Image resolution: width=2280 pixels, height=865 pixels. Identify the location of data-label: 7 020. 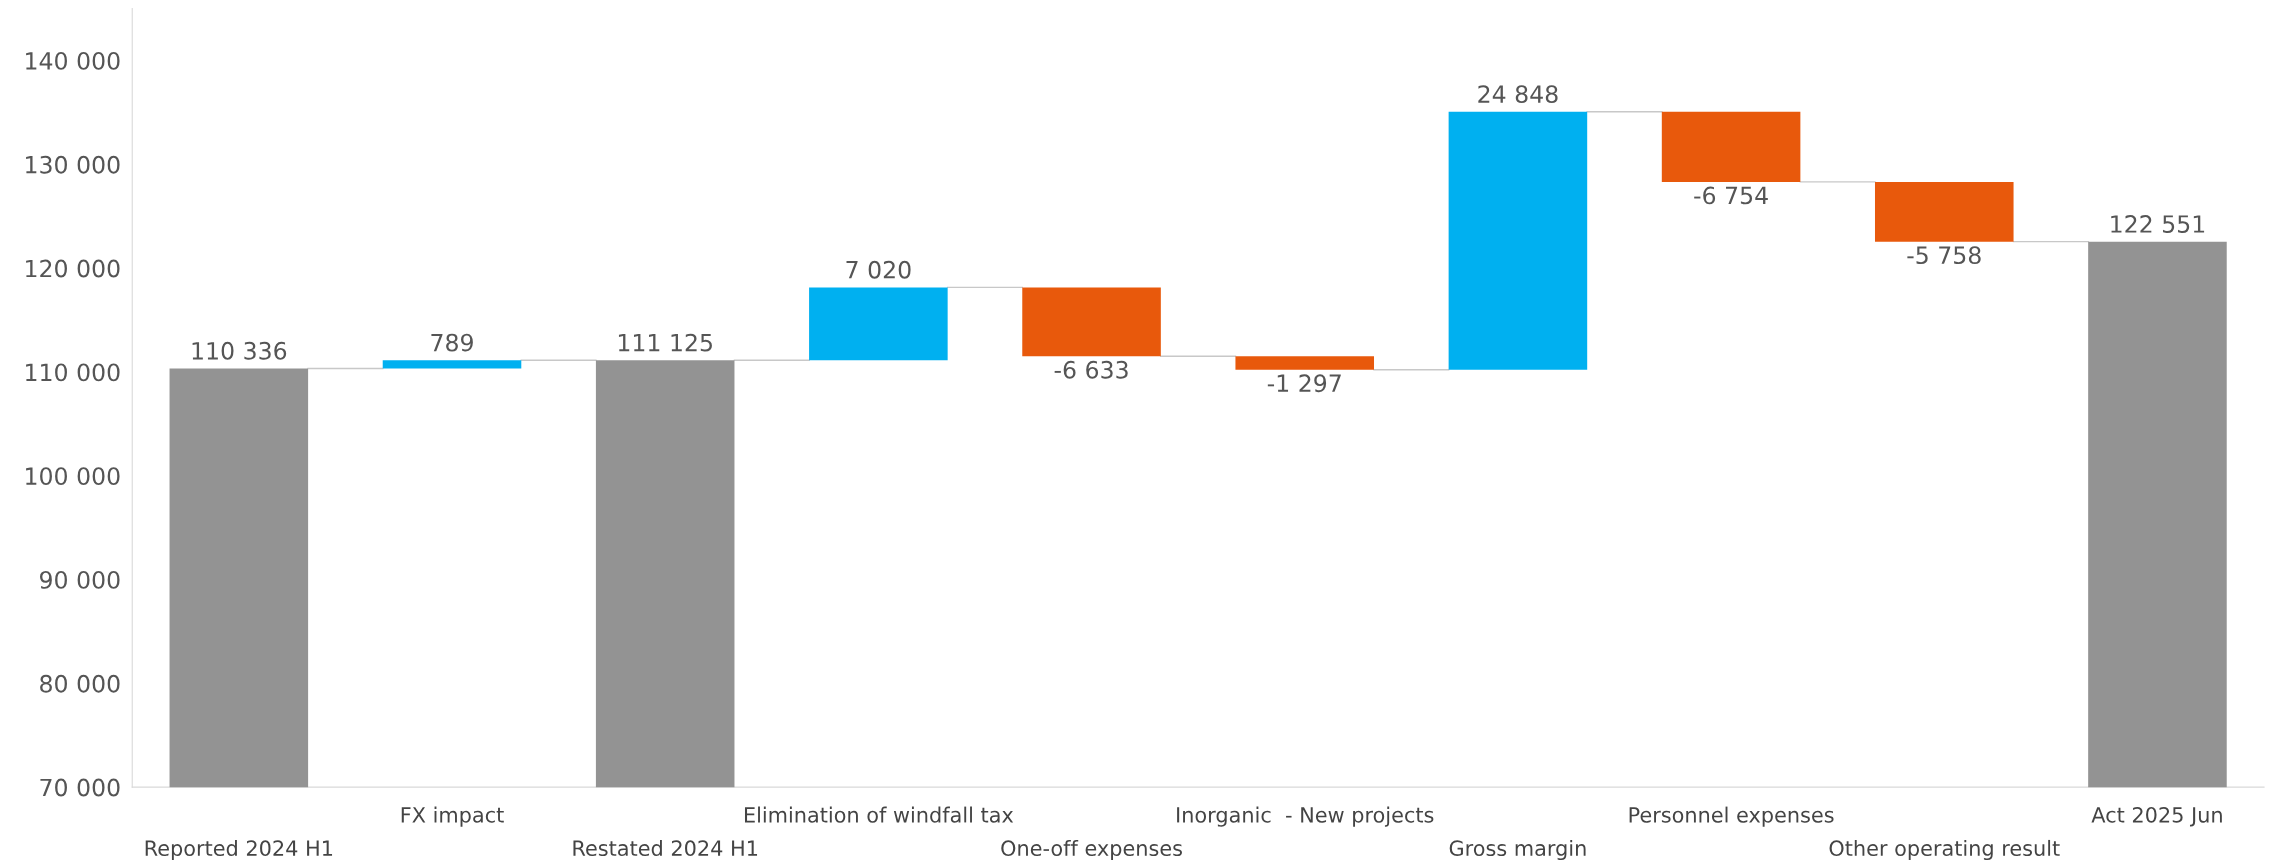
(878, 269).